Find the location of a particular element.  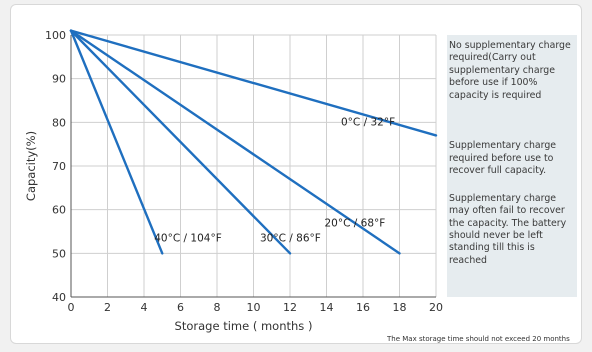

y-tick-label: 100 is located at coordinates (55, 35).